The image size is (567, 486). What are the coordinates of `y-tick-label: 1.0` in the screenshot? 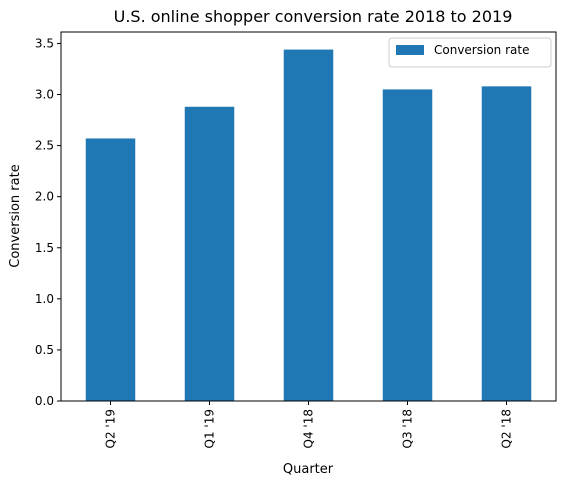 It's located at (44, 299).